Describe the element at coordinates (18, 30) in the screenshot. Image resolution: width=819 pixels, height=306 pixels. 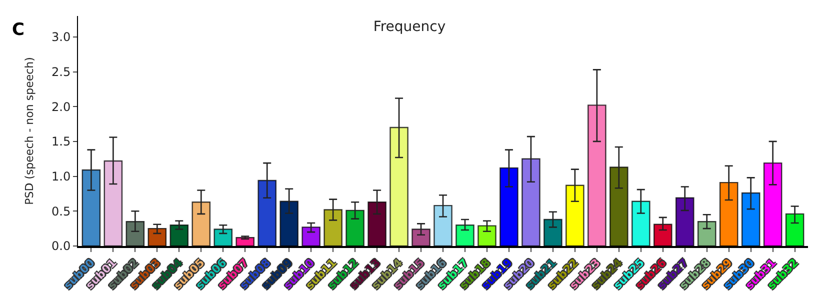
I see `text: C` at that location.